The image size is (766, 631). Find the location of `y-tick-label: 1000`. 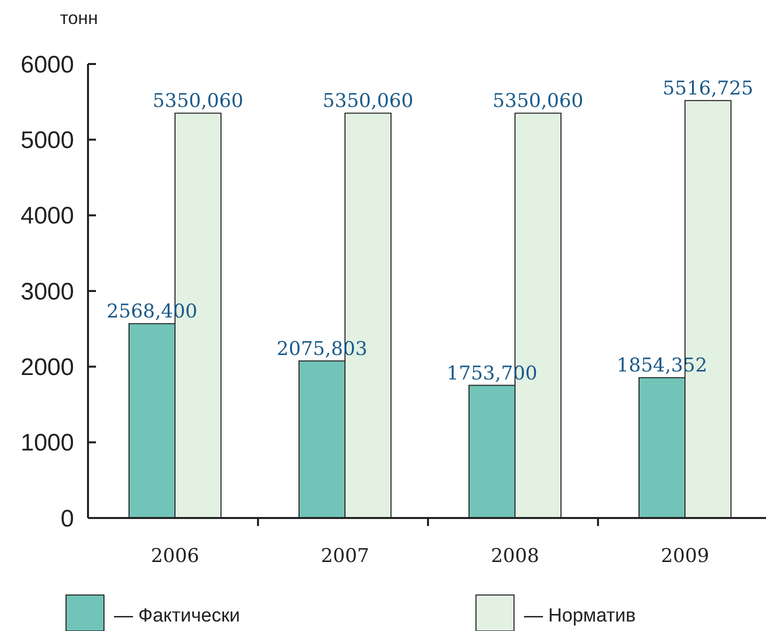

y-tick-label: 1000 is located at coordinates (47, 443).